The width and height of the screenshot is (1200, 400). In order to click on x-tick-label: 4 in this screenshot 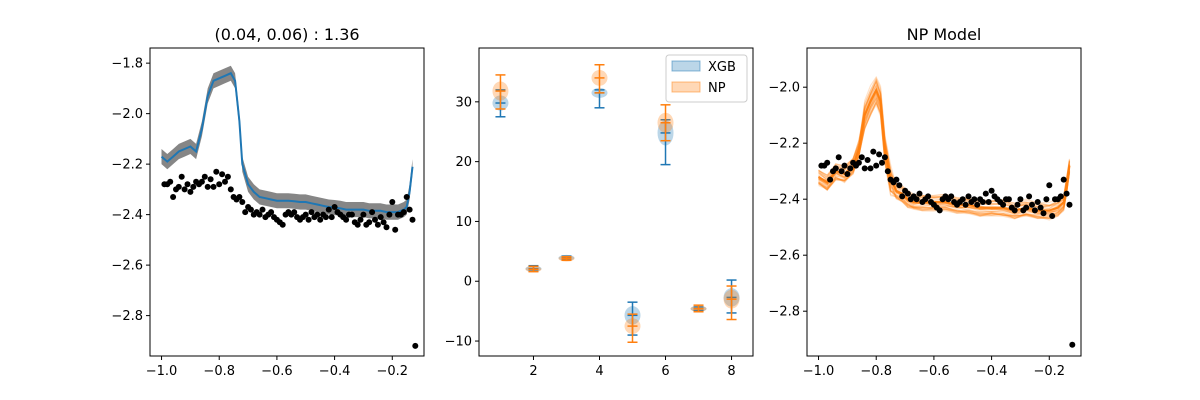, I will do `click(599, 371)`.